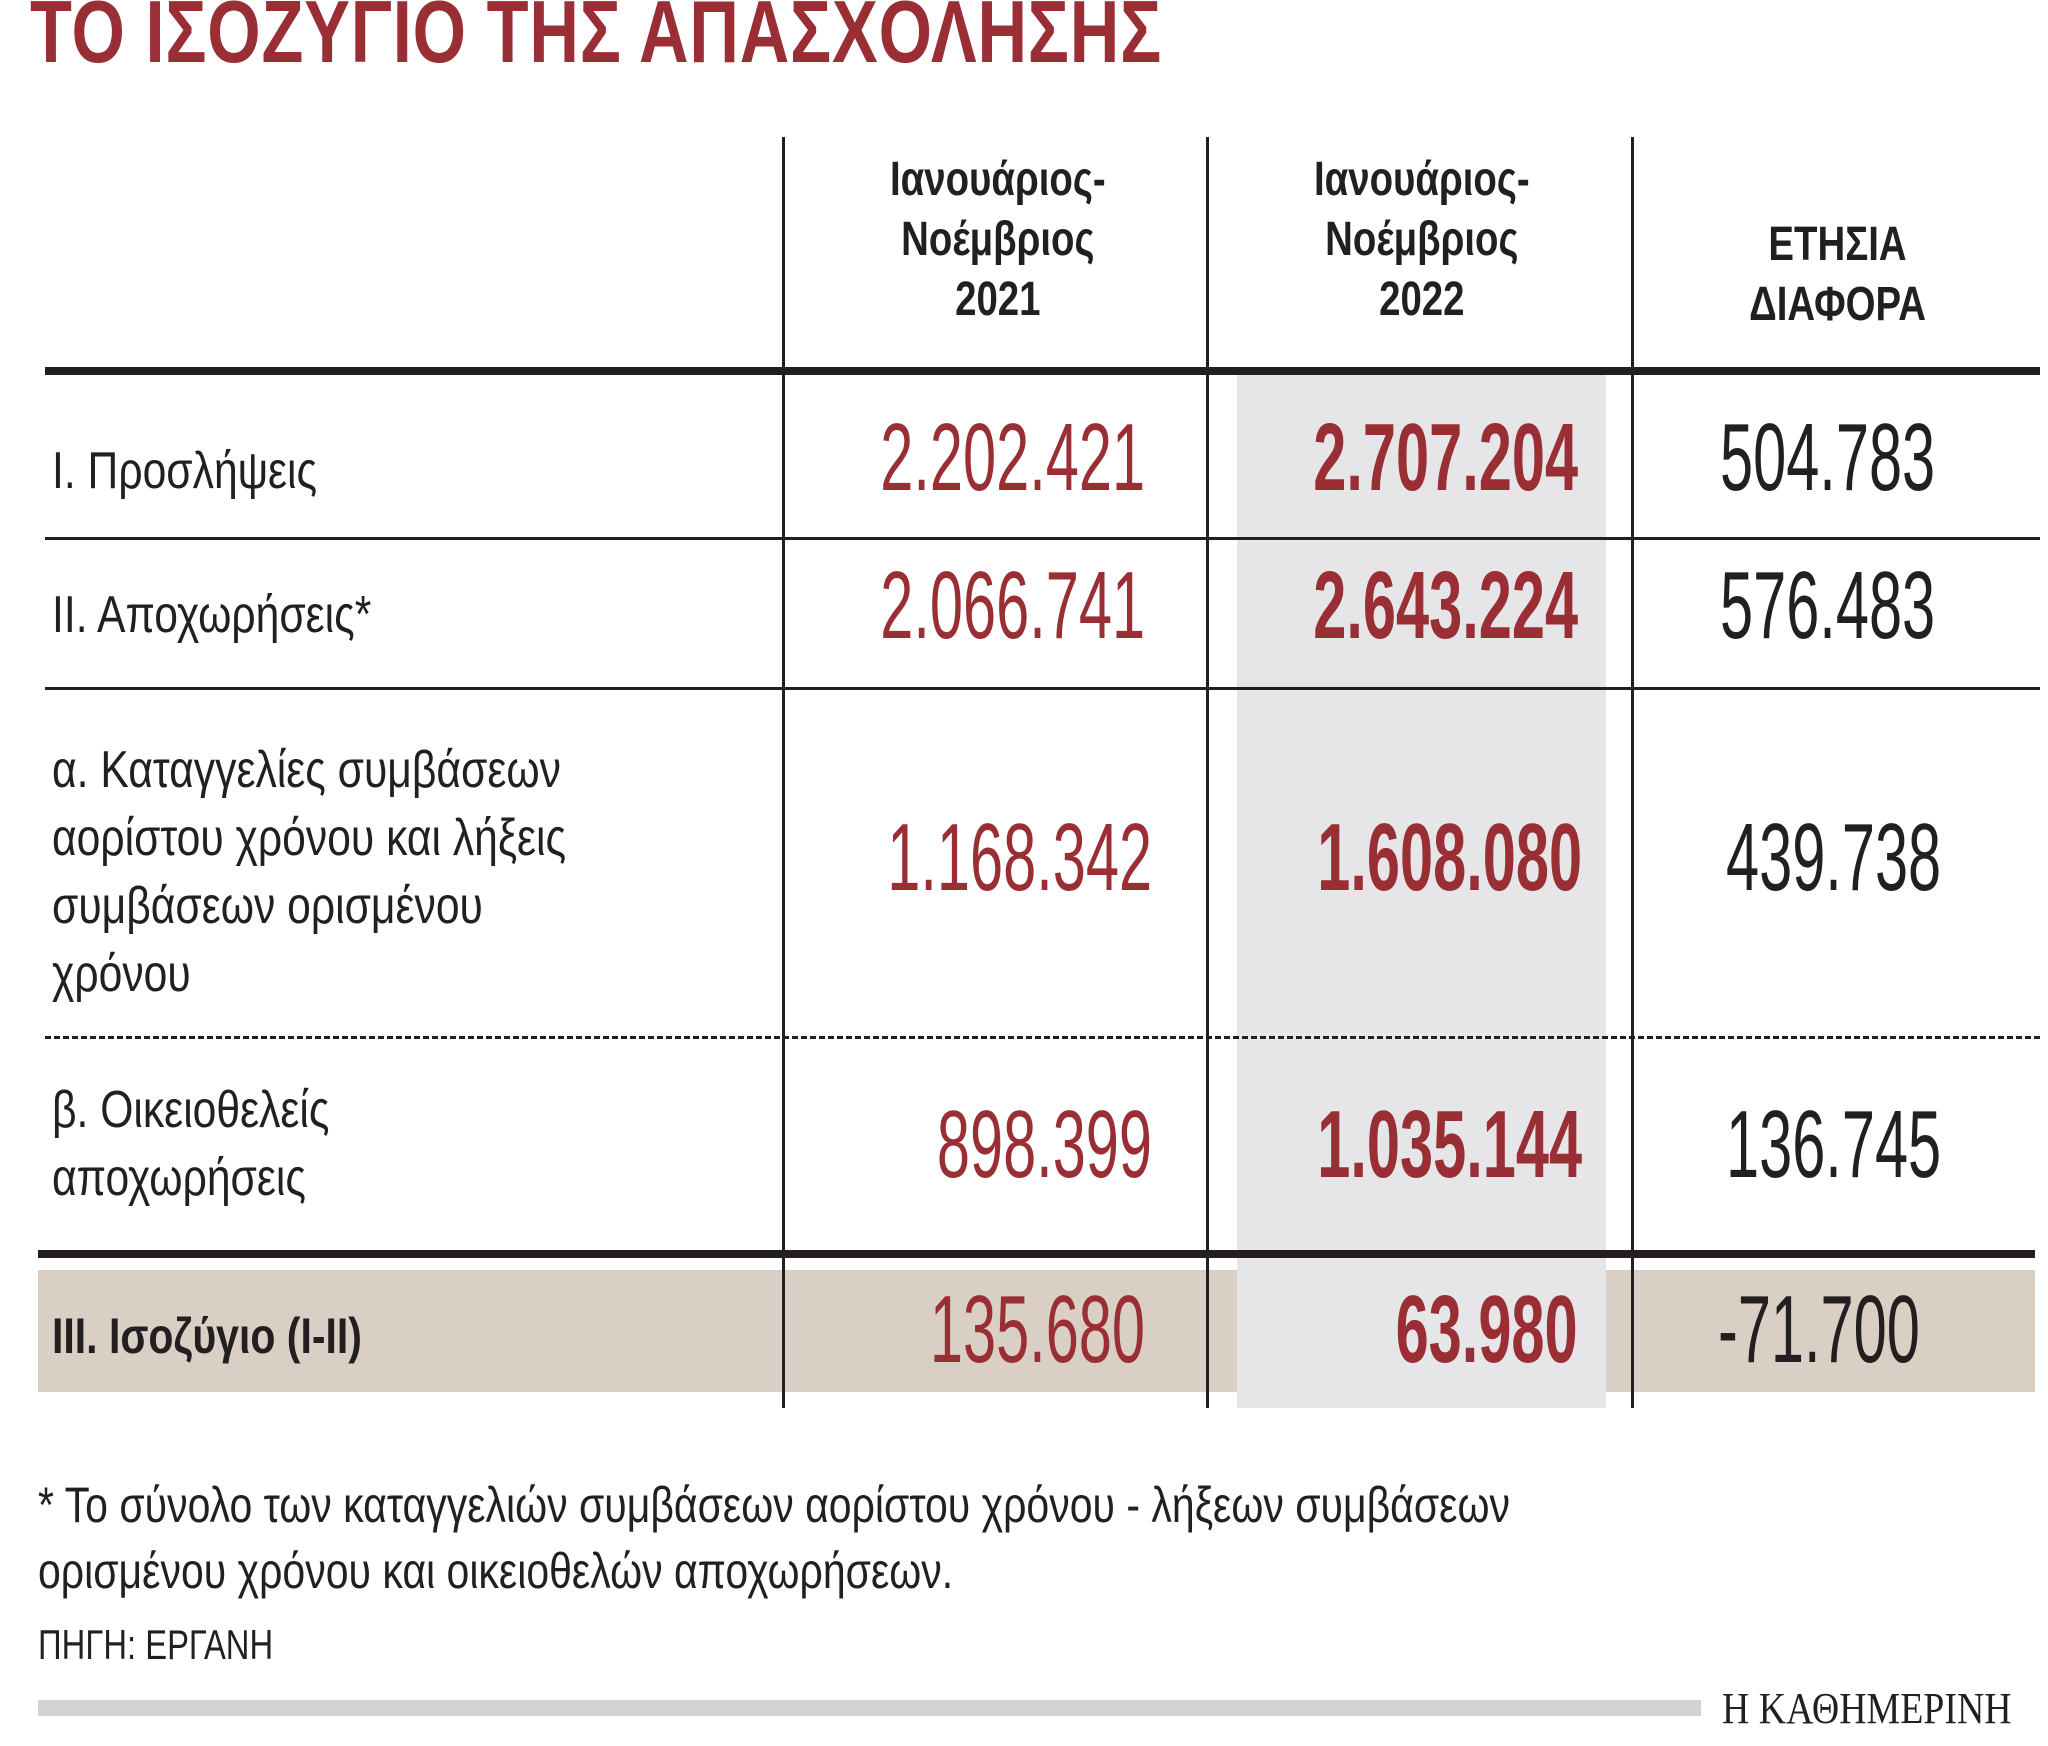  I want to click on column-header-line: ΔΙΑΦΟΡΑ, so click(1838, 304).